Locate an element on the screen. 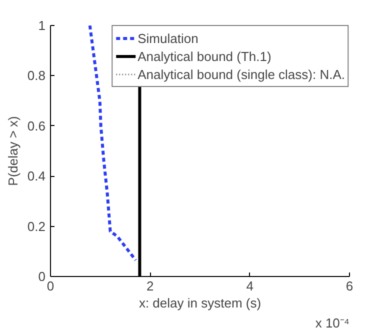 The height and width of the screenshot is (330, 386). legend-label: Analytical bound (single class): N.A. is located at coordinates (241, 74).